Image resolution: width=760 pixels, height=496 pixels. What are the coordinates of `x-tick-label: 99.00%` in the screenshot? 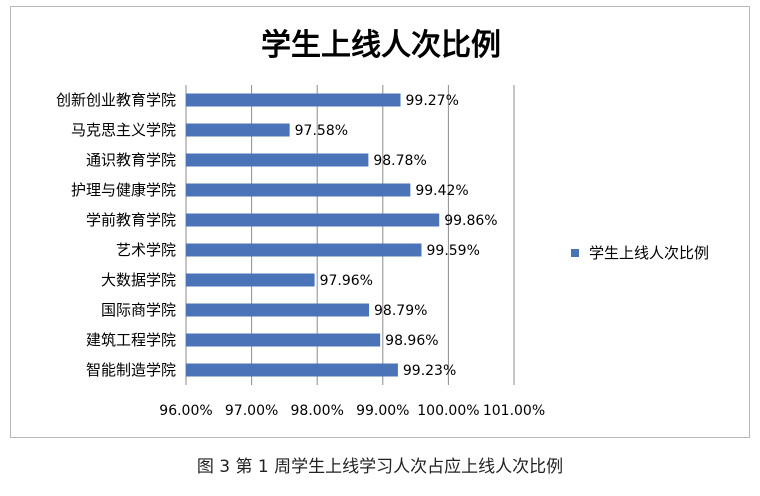 It's located at (382, 411).